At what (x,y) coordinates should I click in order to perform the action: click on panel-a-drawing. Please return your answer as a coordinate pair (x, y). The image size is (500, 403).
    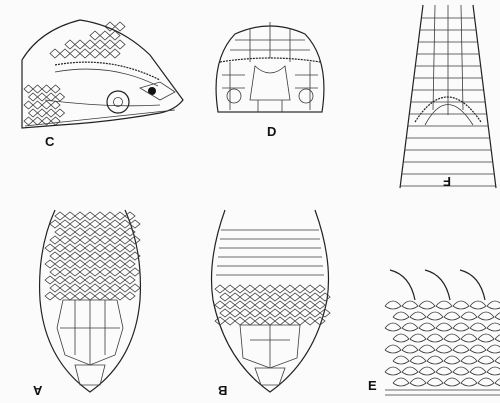
    Looking at the image, I should click on (90, 301).